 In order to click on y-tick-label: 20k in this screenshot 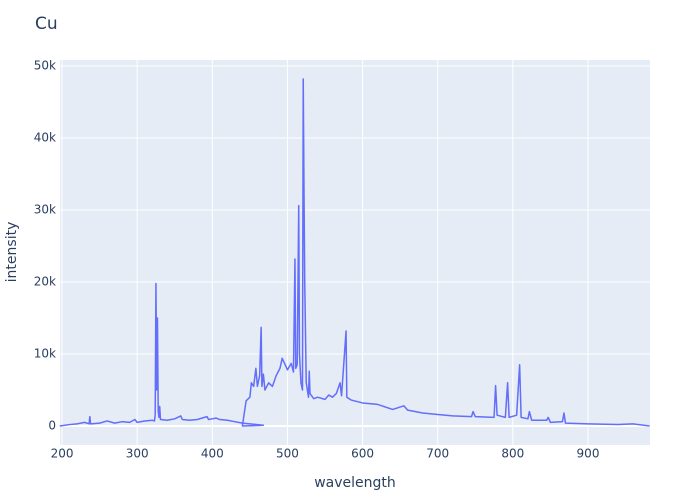, I will do `click(45, 281)`.